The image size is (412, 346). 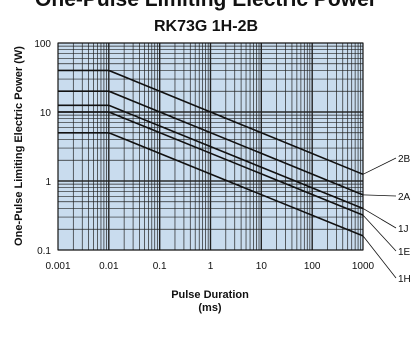 I want to click on x-tick-labels: 0.001 0.01 0.1 1 10 100 1000, so click(x=209, y=266).